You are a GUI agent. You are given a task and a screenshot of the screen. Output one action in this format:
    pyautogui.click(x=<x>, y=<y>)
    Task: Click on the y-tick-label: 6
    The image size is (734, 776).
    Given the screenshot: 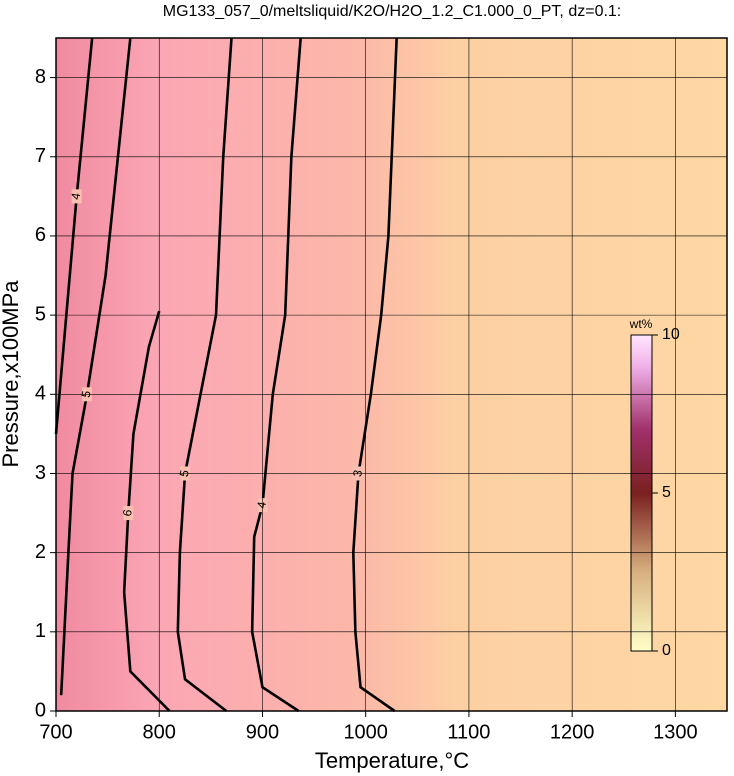 What is the action you would take?
    pyautogui.click(x=40, y=235)
    